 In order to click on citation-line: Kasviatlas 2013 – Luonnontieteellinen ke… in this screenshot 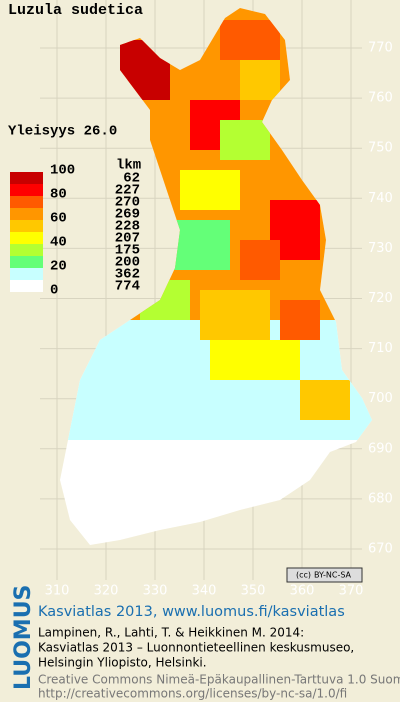, I will do `click(196, 648)`.